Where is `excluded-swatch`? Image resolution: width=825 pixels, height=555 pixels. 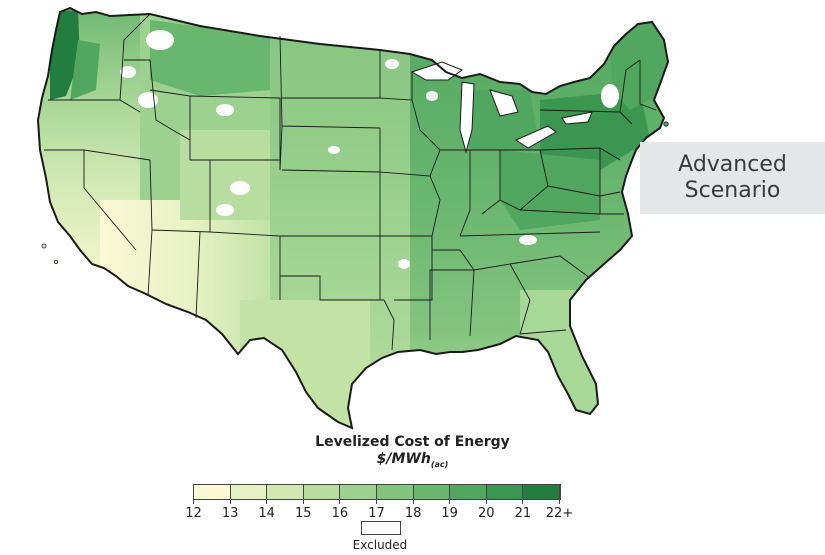
excluded-swatch is located at coordinates (381, 528).